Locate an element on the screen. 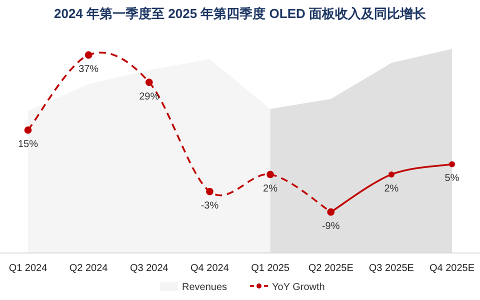 Image resolution: width=480 pixels, height=300 pixels. x-tick-label: Q4 2025E is located at coordinates (452, 268).